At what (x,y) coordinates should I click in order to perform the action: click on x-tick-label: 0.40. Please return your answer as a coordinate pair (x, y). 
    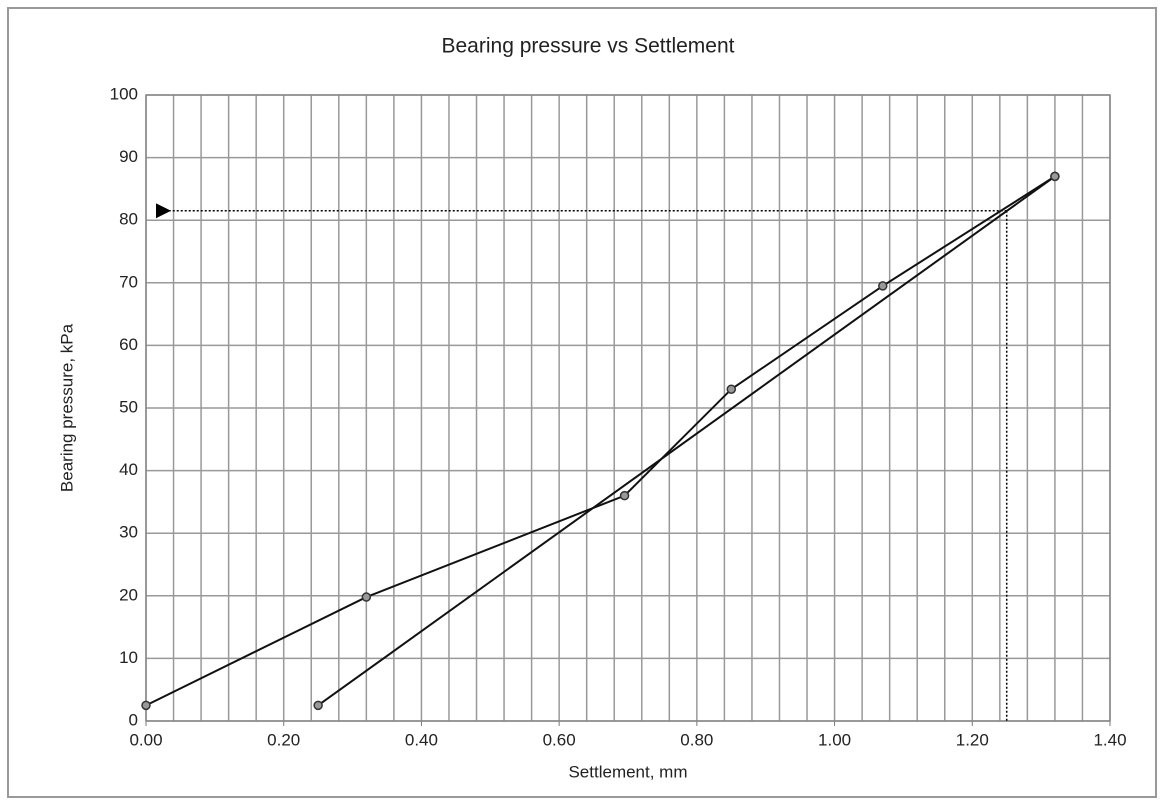
    Looking at the image, I should click on (421, 739).